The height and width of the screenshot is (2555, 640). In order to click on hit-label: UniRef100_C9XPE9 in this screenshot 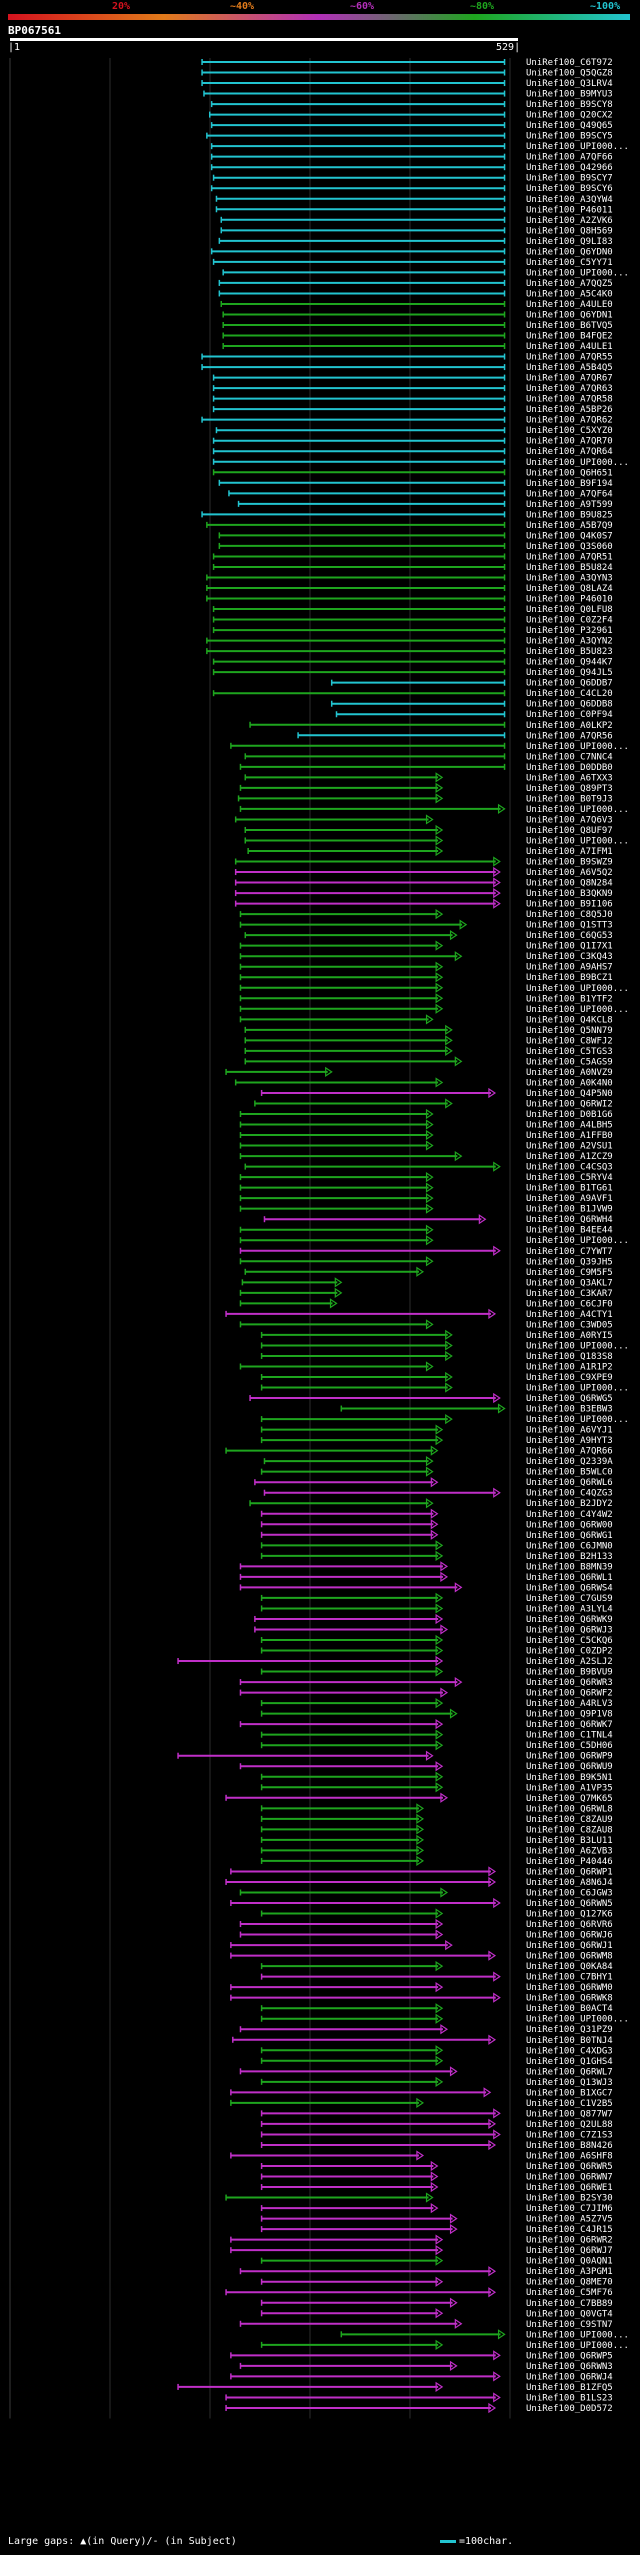, I will do `click(569, 1378)`.